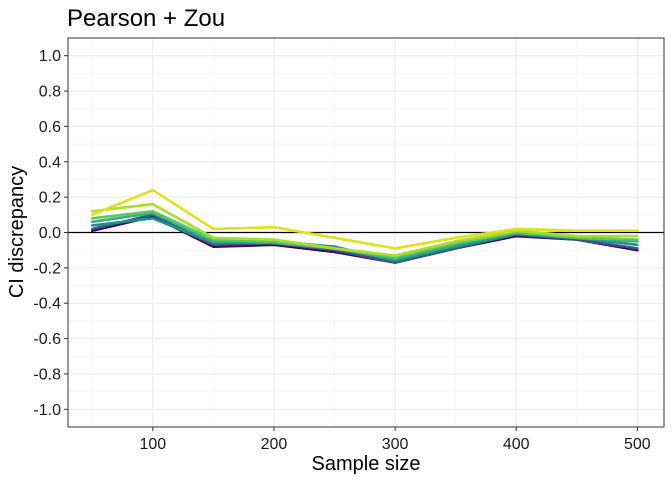 The width and height of the screenshot is (672, 480). Describe the element at coordinates (395, 444) in the screenshot. I see `x-tick-label: 300` at that location.